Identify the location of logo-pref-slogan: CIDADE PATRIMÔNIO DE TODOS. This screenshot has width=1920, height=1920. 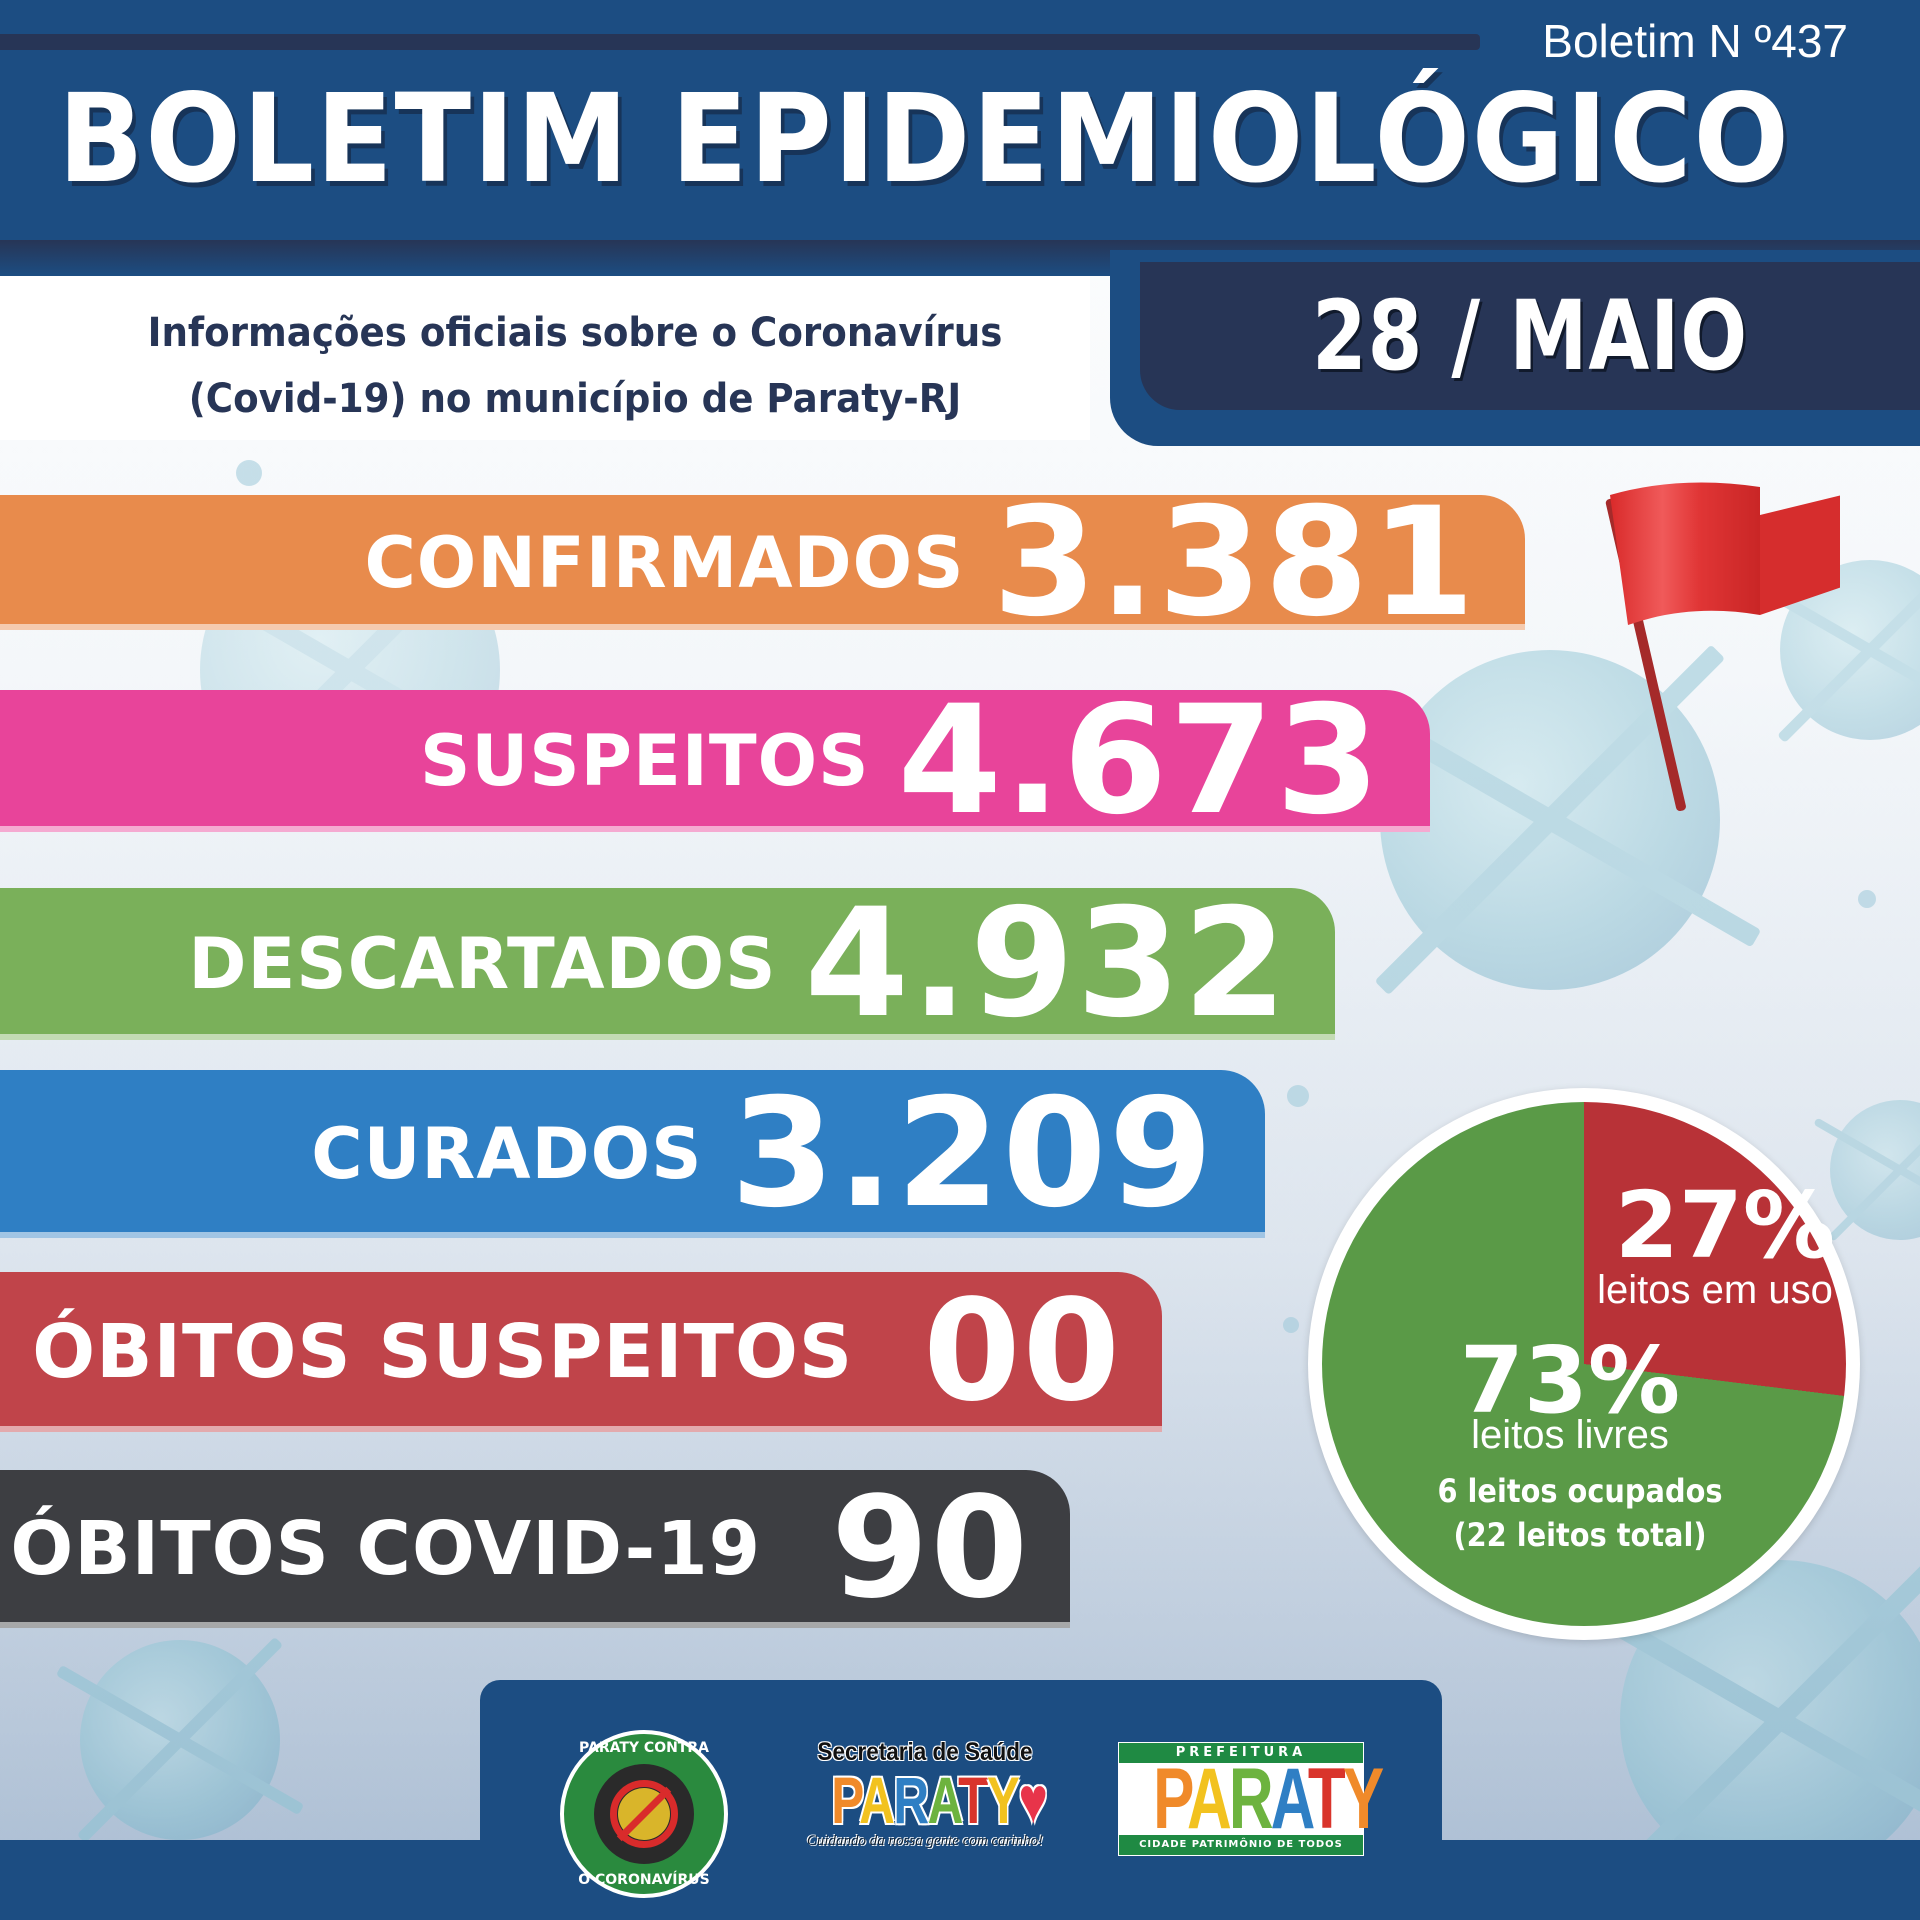
(1241, 1845).